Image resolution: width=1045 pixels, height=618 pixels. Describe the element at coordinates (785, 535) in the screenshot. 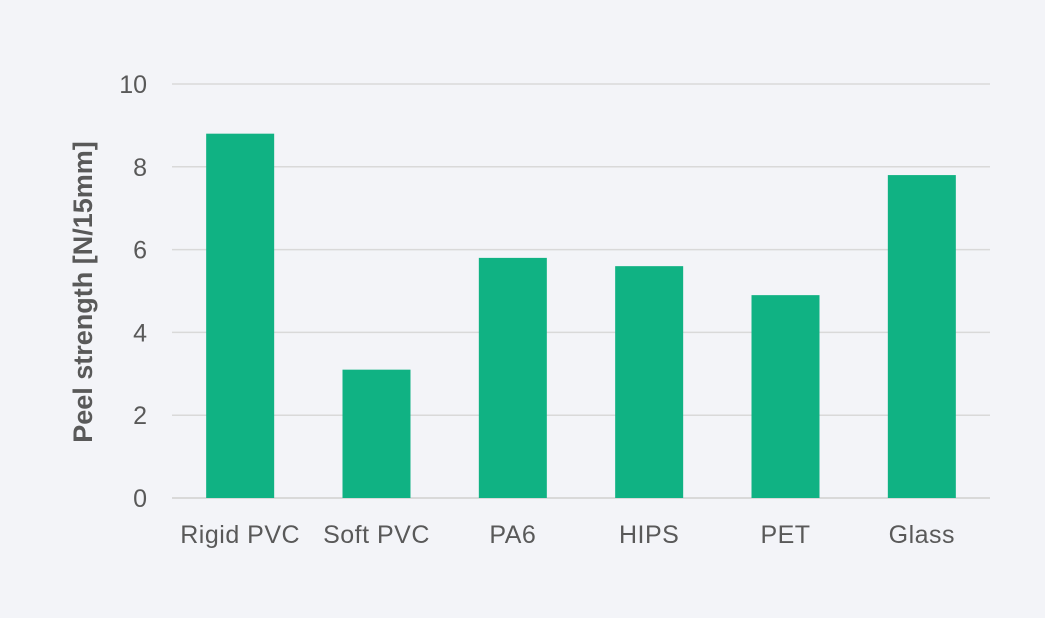

I see `x-tick-label: PET` at that location.